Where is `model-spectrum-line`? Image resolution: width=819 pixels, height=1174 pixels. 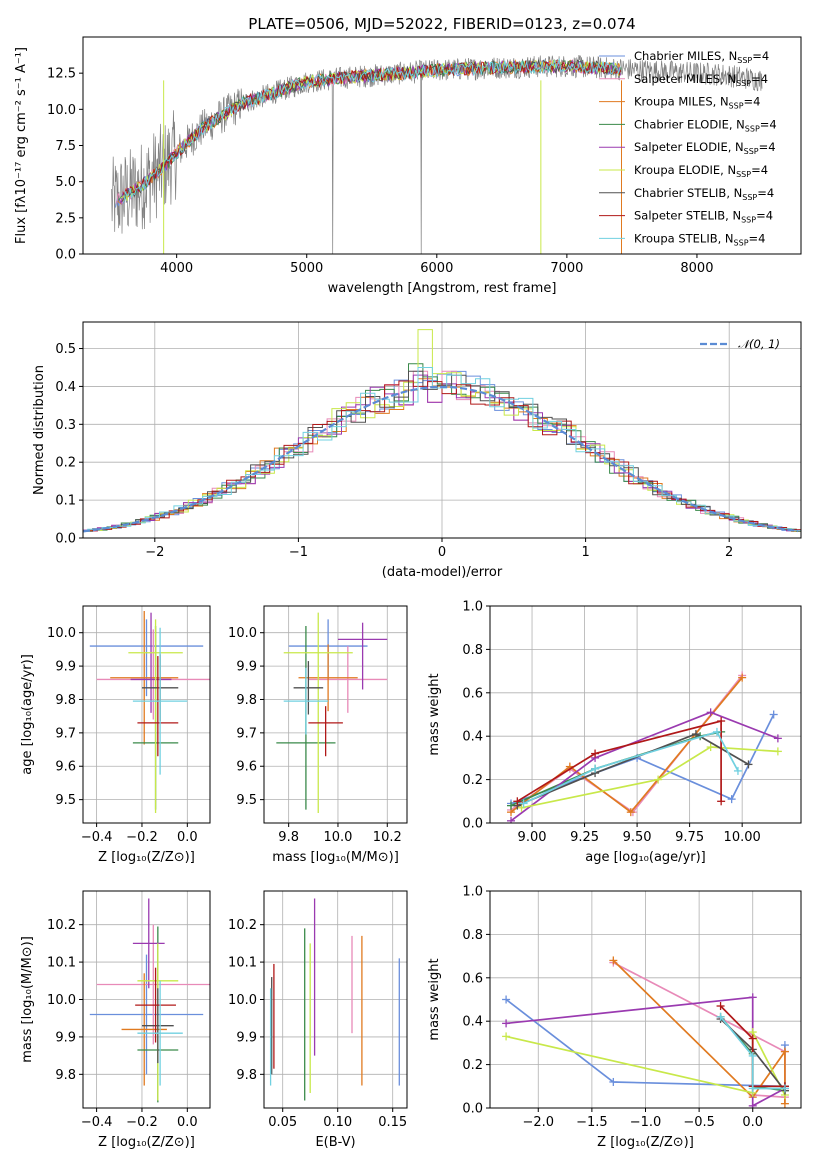
model-spectrum-line is located at coordinates (372, 130).